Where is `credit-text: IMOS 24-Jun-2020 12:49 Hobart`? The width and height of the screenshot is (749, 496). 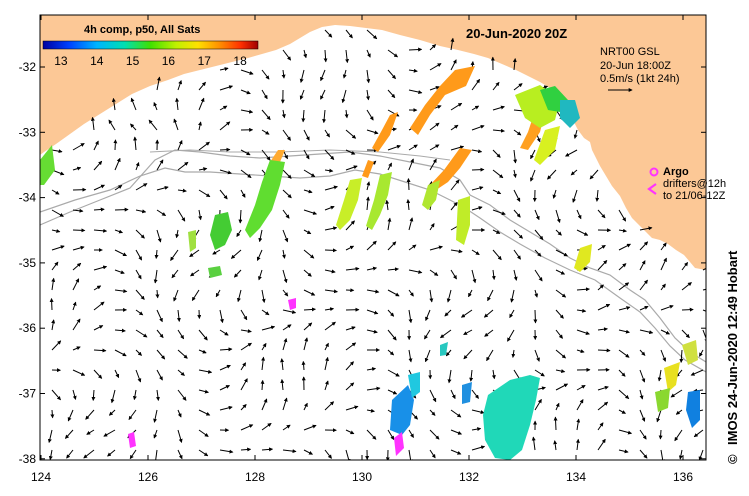 credit-text: IMOS 24-Jun-2020 12:49 Hobart is located at coordinates (732, 347).